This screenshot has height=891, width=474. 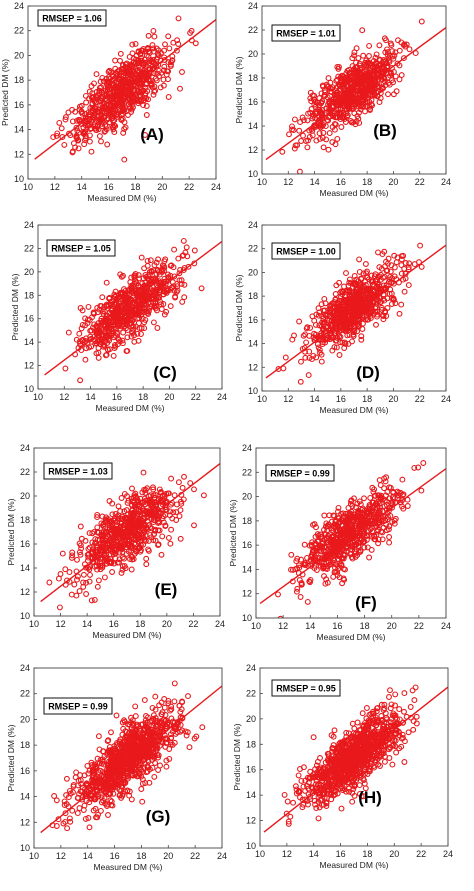 What do you see at coordinates (29, 272) in the screenshot?
I see `y-tick-label: 20` at bounding box center [29, 272].